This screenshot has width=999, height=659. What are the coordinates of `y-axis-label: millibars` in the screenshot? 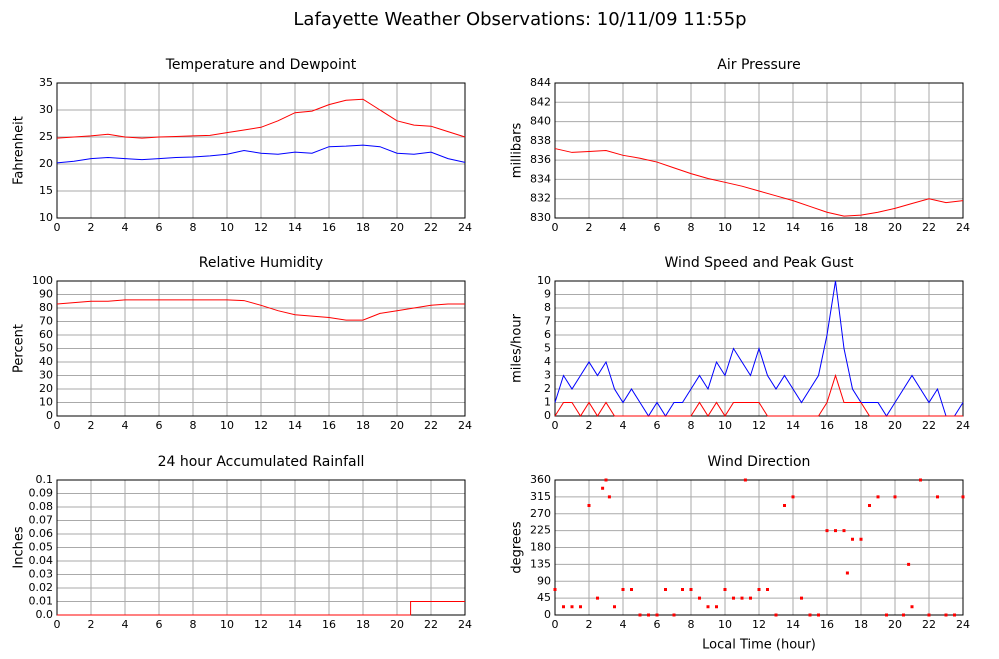 It's located at (517, 151).